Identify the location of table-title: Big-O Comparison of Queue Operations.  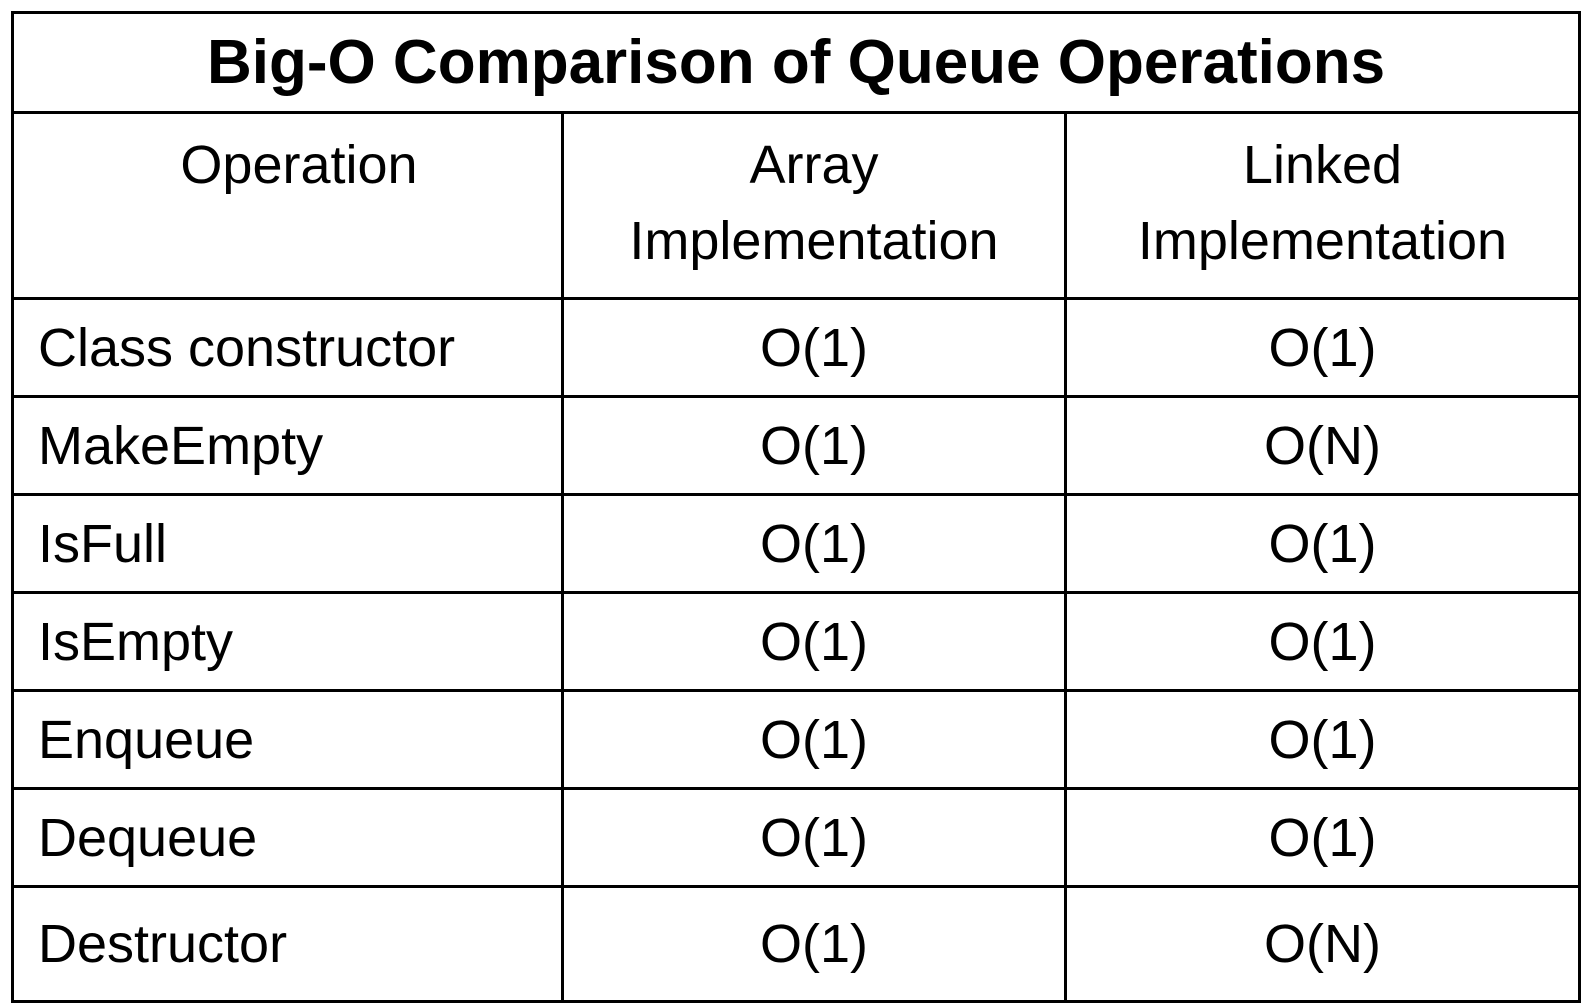
(796, 62).